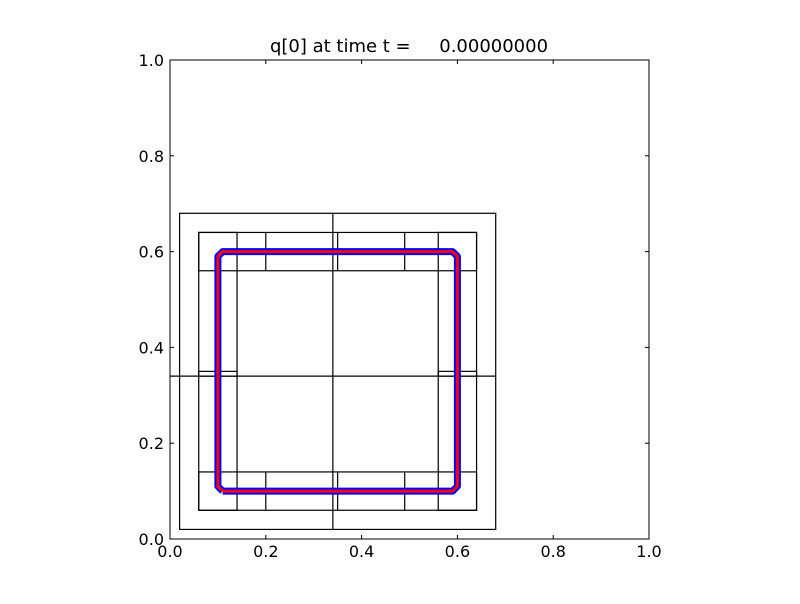 This screenshot has height=604, width=800. I want to click on x-tick-label-0: 0.0, so click(169, 551).